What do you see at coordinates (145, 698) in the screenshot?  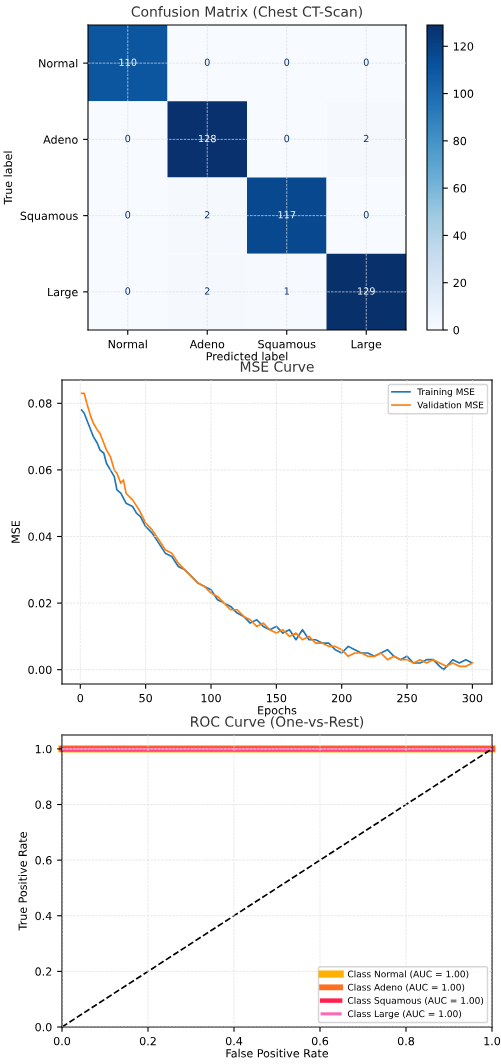 I see `x-tick-label: 50` at bounding box center [145, 698].